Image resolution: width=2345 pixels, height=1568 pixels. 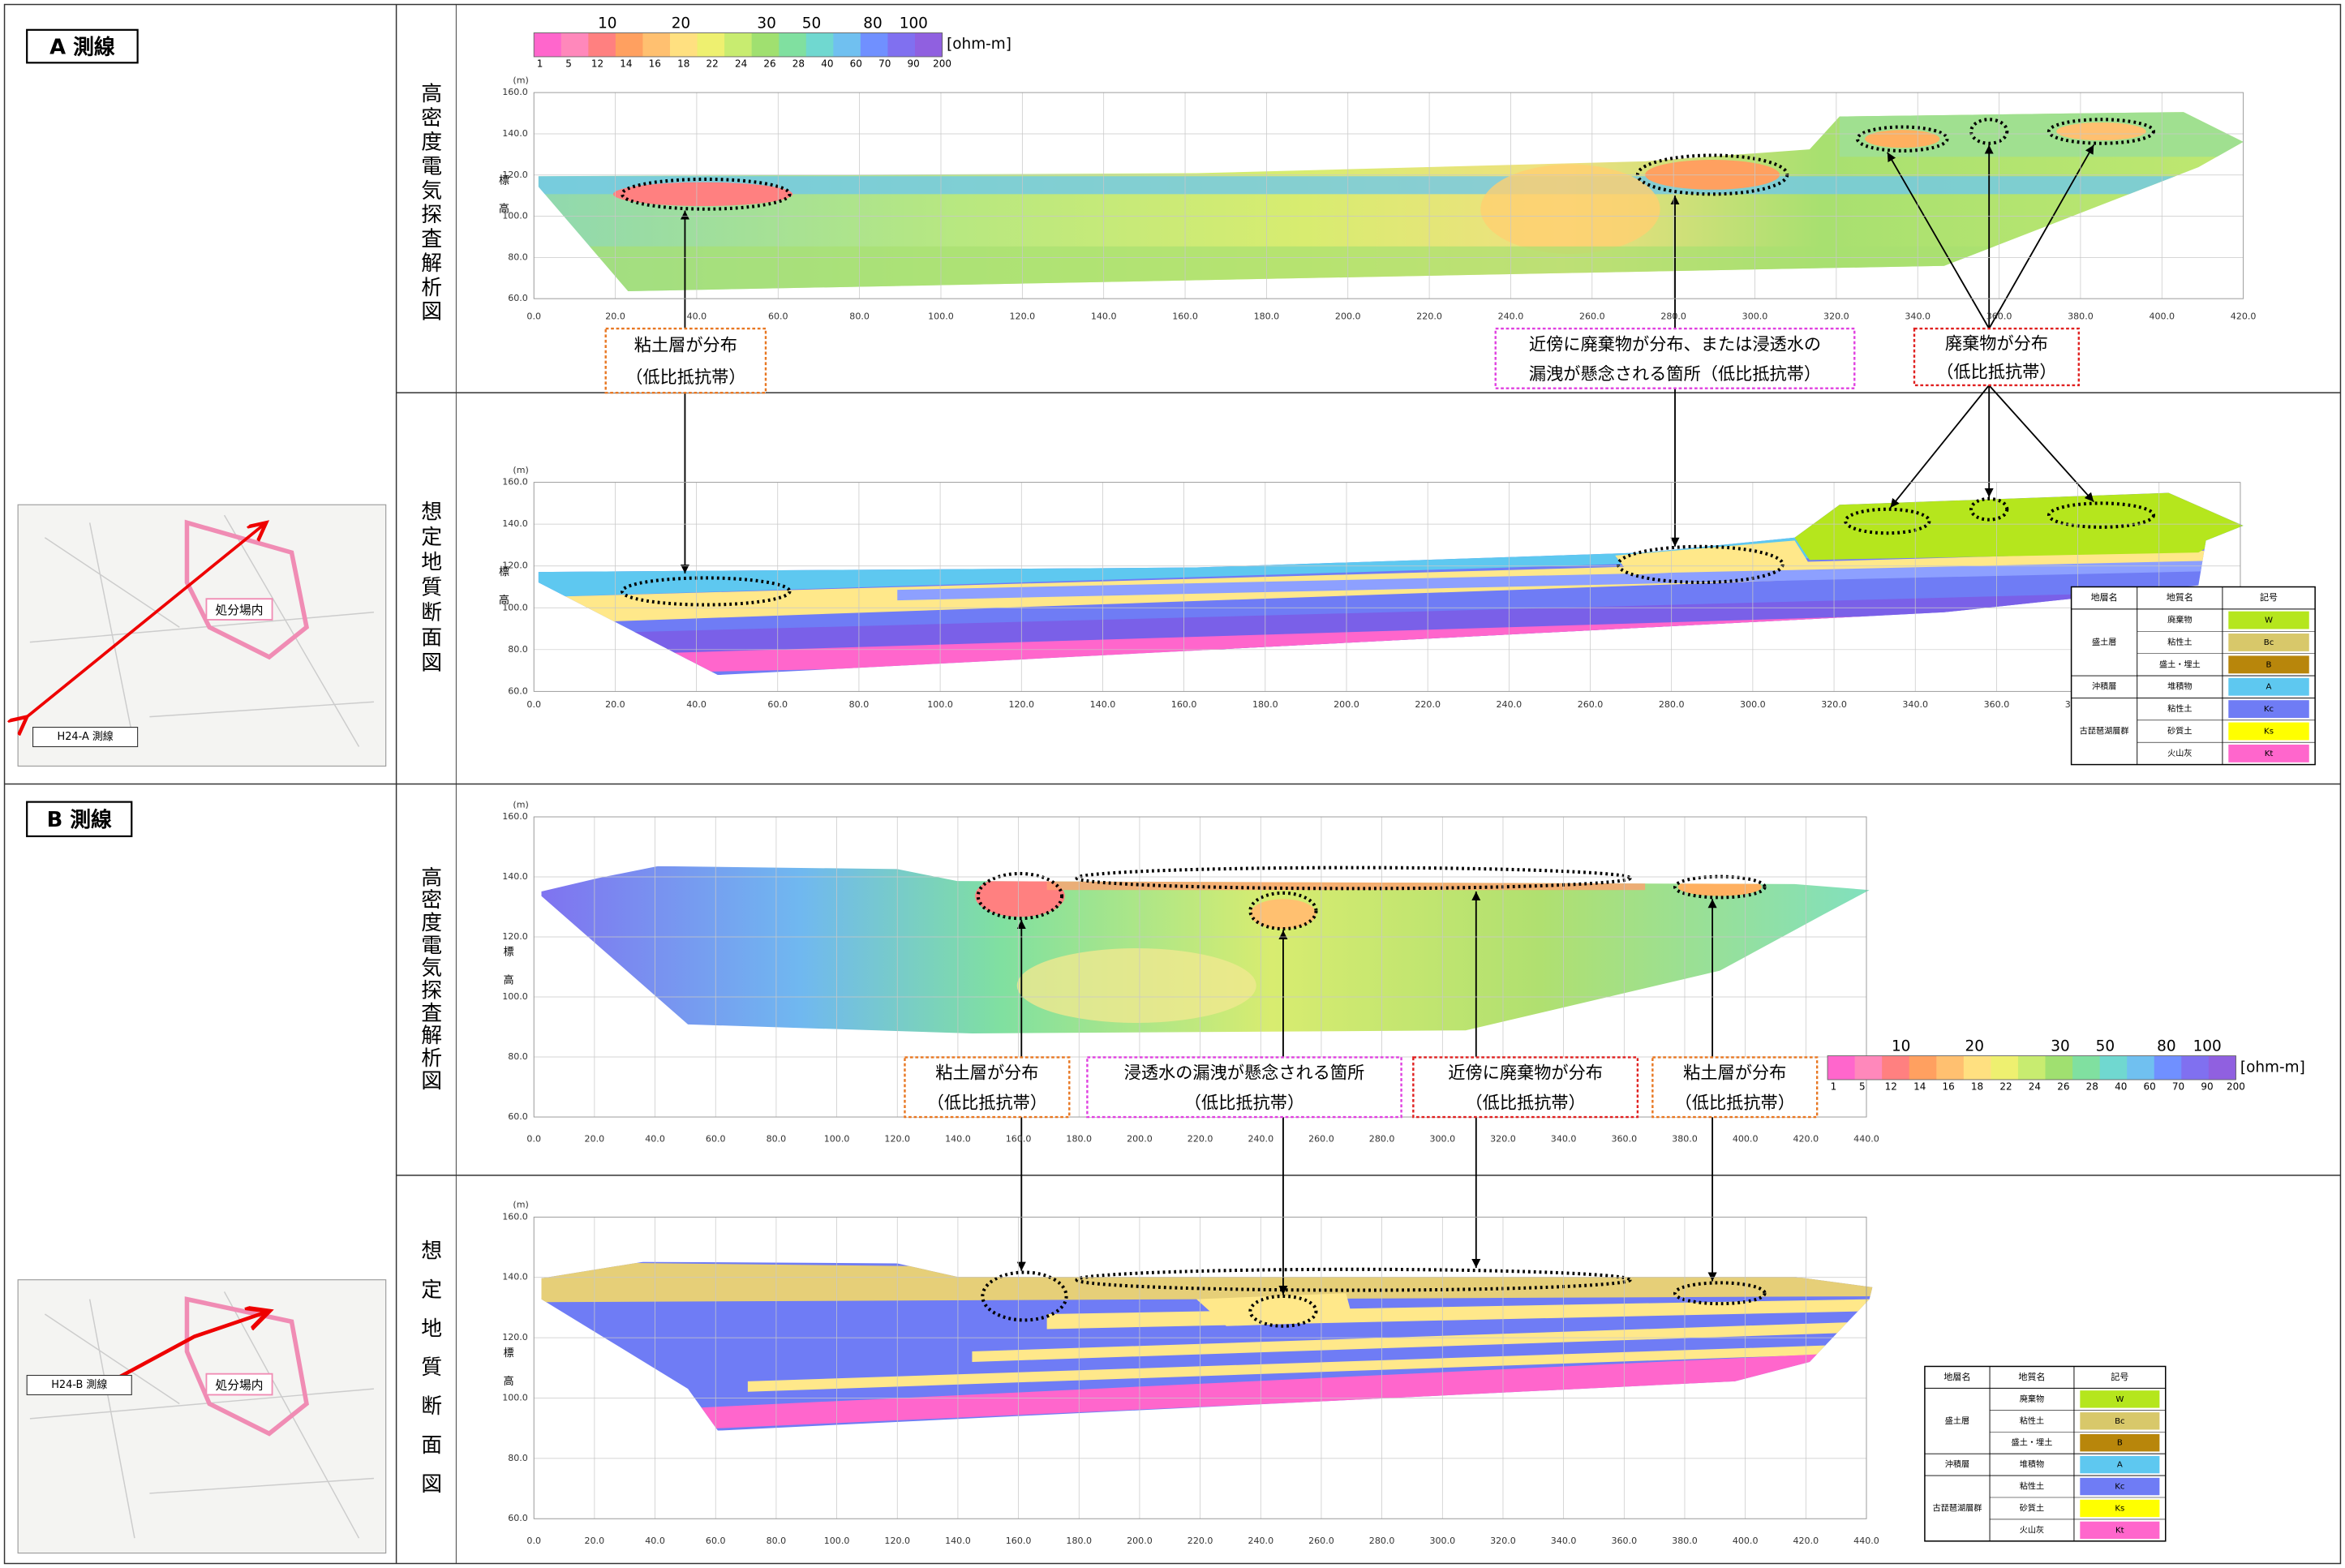 What do you see at coordinates (2120, 1443) in the screenshot?
I see `legend-code: B` at bounding box center [2120, 1443].